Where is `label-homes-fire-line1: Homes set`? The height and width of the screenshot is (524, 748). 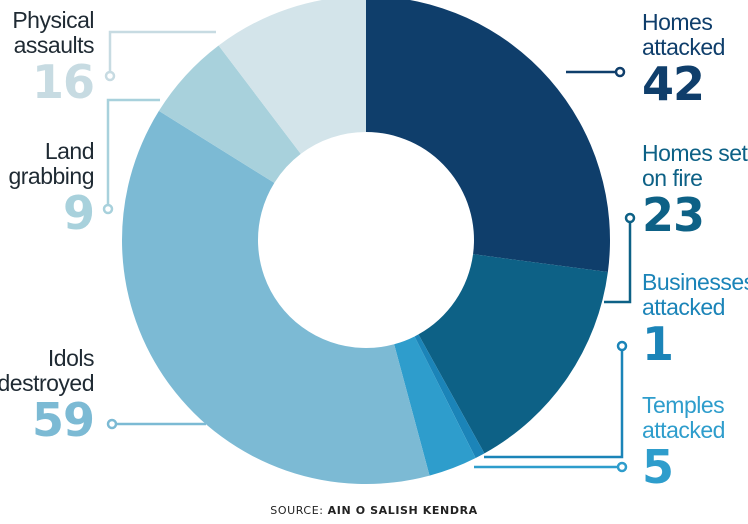 label-homes-fire-line1: Homes set is located at coordinates (695, 153).